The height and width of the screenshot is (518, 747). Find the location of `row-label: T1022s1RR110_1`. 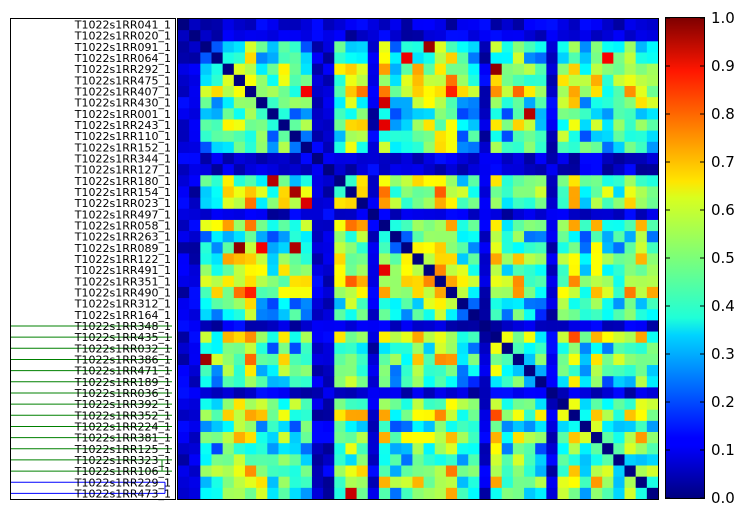

row-label: T1022s1RR110_1 is located at coordinates (122, 136).